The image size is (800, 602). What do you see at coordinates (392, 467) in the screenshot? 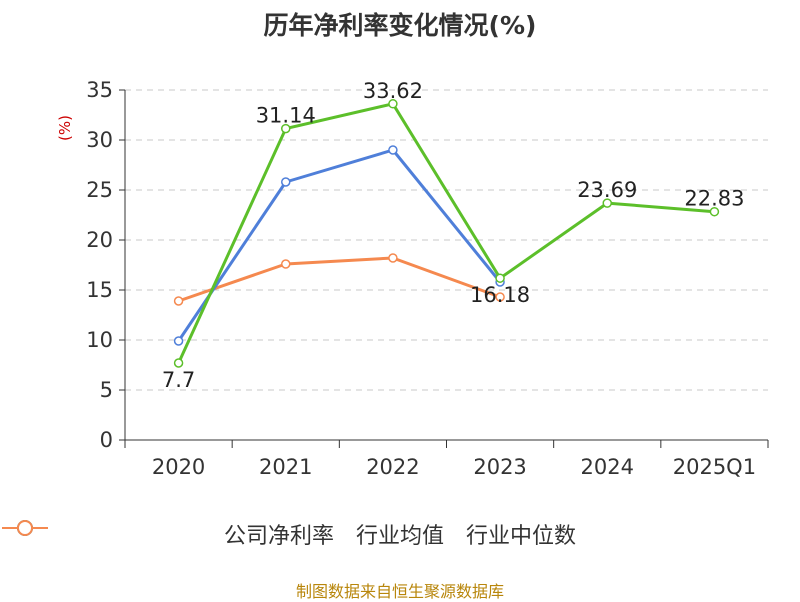
I see `x-tick-label-2: 2022` at bounding box center [392, 467].